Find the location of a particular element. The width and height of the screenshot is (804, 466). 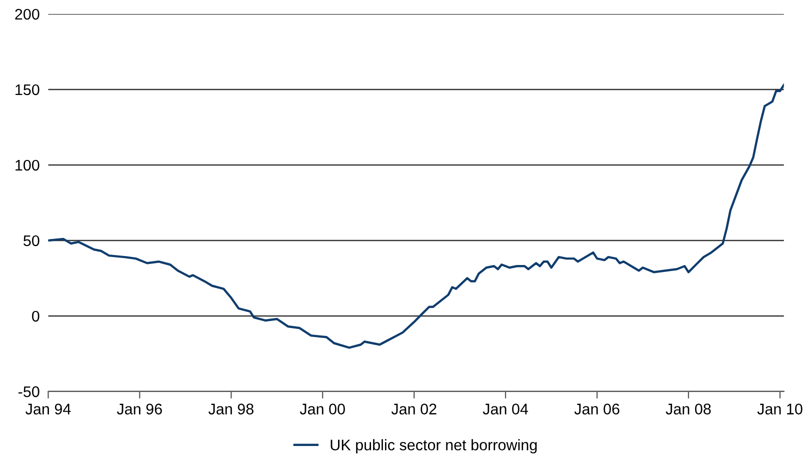

y-tick-label: 50 is located at coordinates (32, 240).